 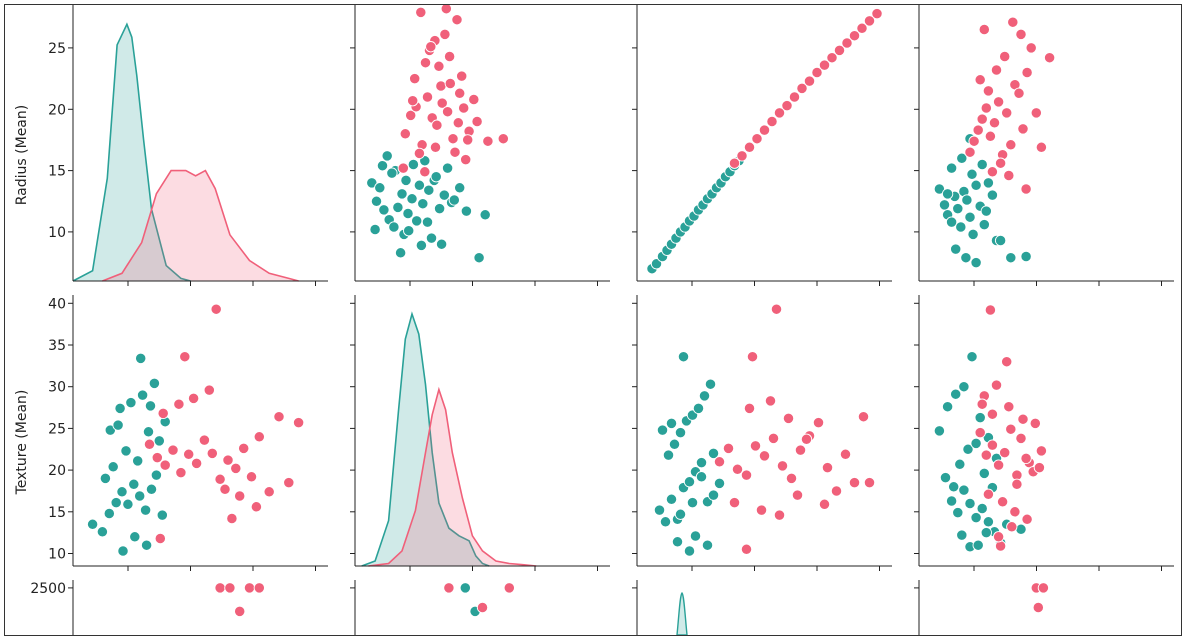 What do you see at coordinates (452, 476) in the screenshot?
I see `density-line` at bounding box center [452, 476].